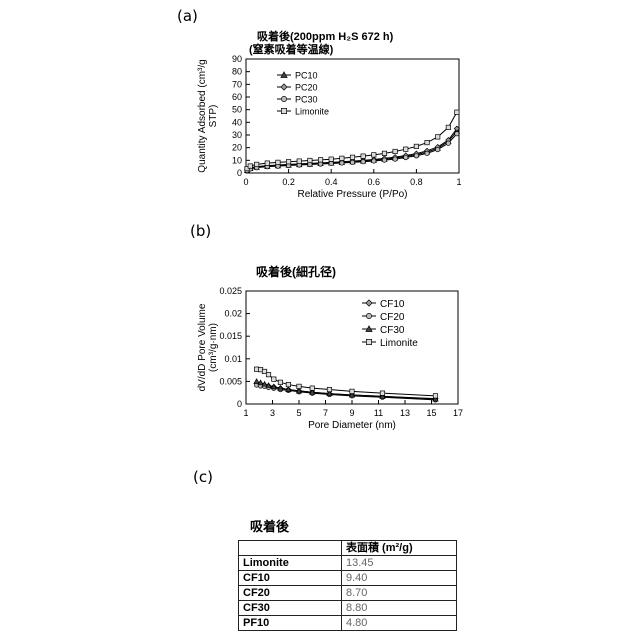 This screenshot has height=640, width=640. What do you see at coordinates (392, 317) in the screenshot?
I see `legend-label: CF20` at bounding box center [392, 317].